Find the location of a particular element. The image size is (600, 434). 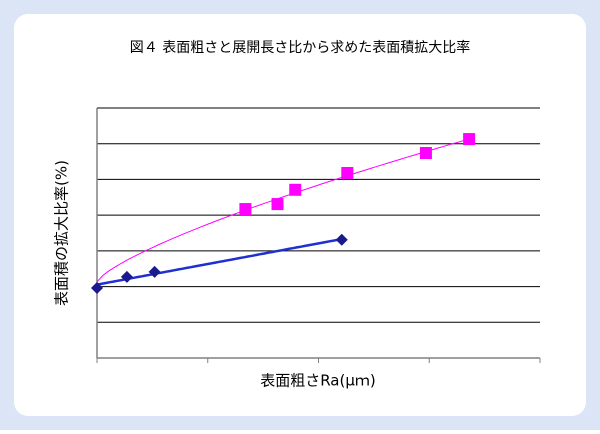

chart-title: 図４ 表面粗さと展開長さ比から求めた表面積拡大比率 is located at coordinates (300, 47).